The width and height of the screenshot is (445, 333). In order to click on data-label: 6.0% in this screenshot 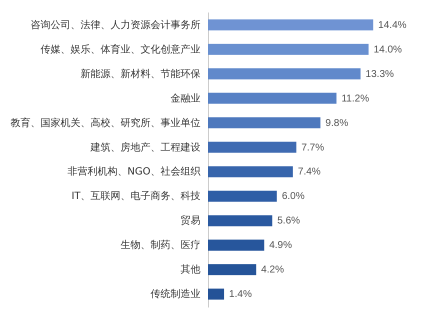, I will do `click(293, 196)`.